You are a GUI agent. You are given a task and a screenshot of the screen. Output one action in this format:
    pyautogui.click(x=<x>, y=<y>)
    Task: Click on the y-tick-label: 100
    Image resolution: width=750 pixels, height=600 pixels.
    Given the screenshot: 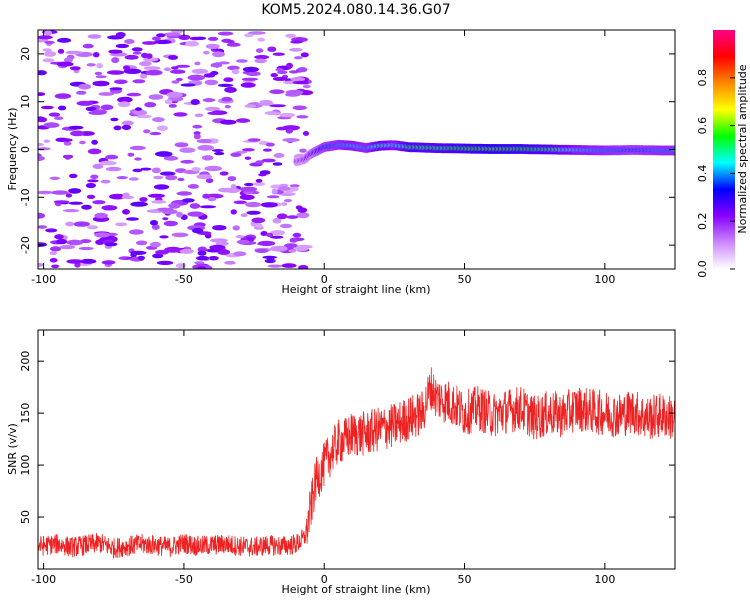 What is the action you would take?
    pyautogui.click(x=25, y=465)
    